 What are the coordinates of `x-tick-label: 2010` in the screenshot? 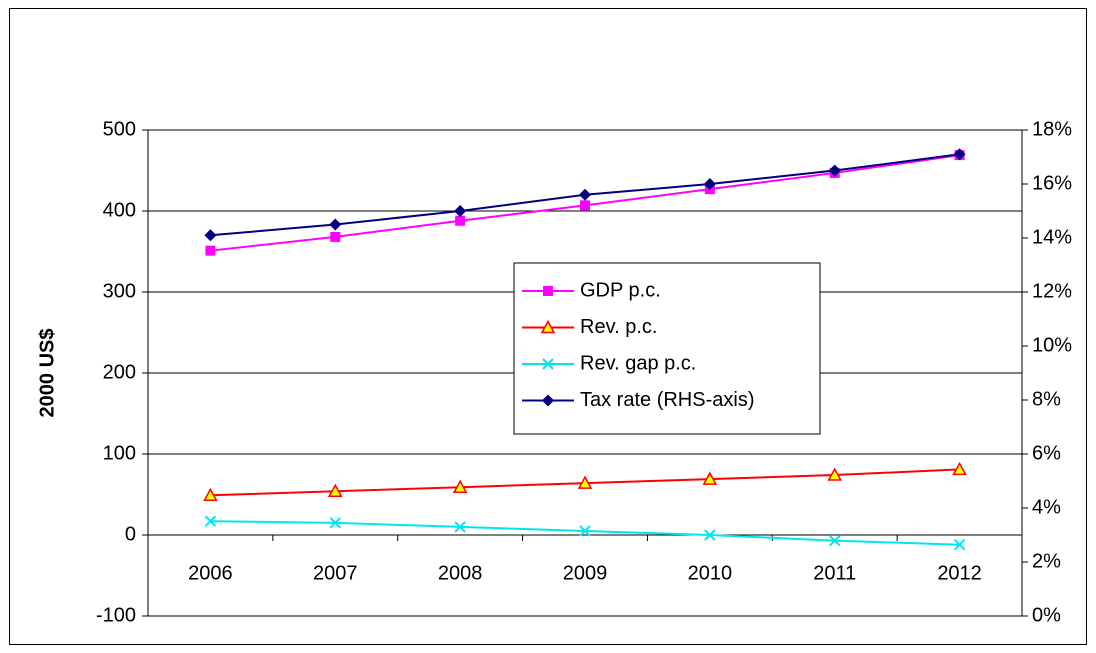 It's located at (710, 573).